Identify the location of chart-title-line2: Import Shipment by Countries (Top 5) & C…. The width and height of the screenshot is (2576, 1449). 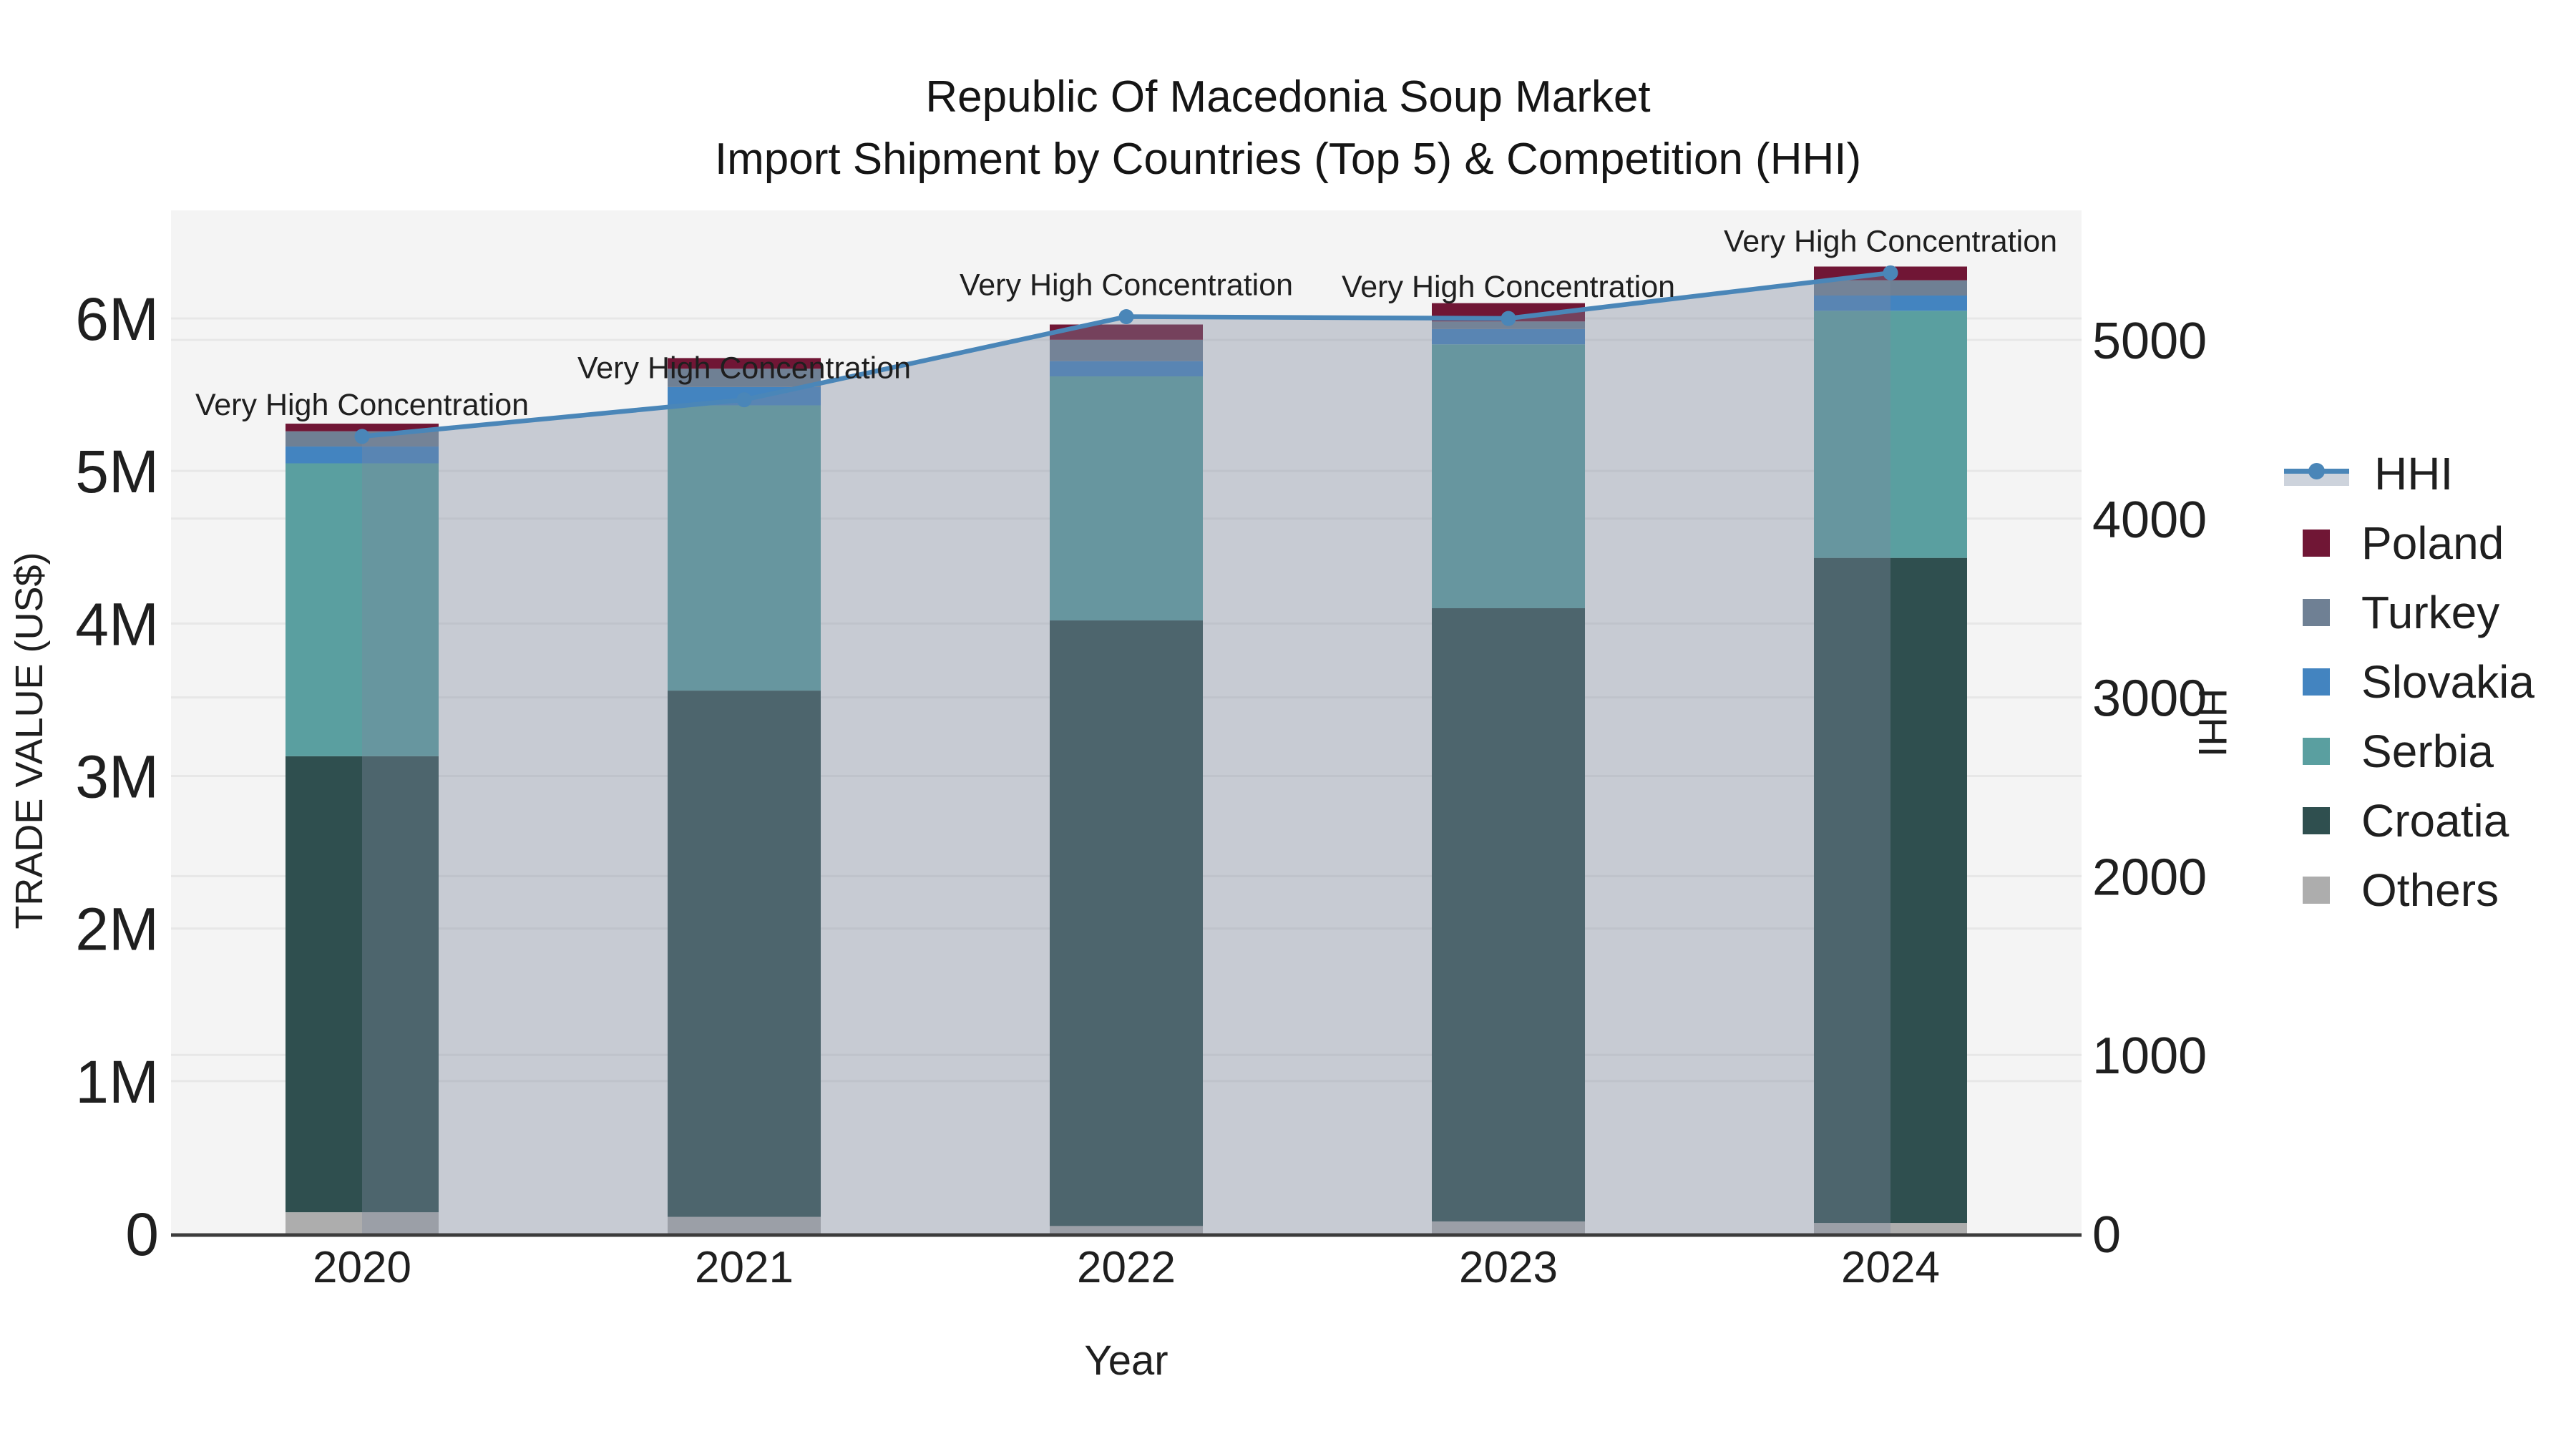
(1288, 159).